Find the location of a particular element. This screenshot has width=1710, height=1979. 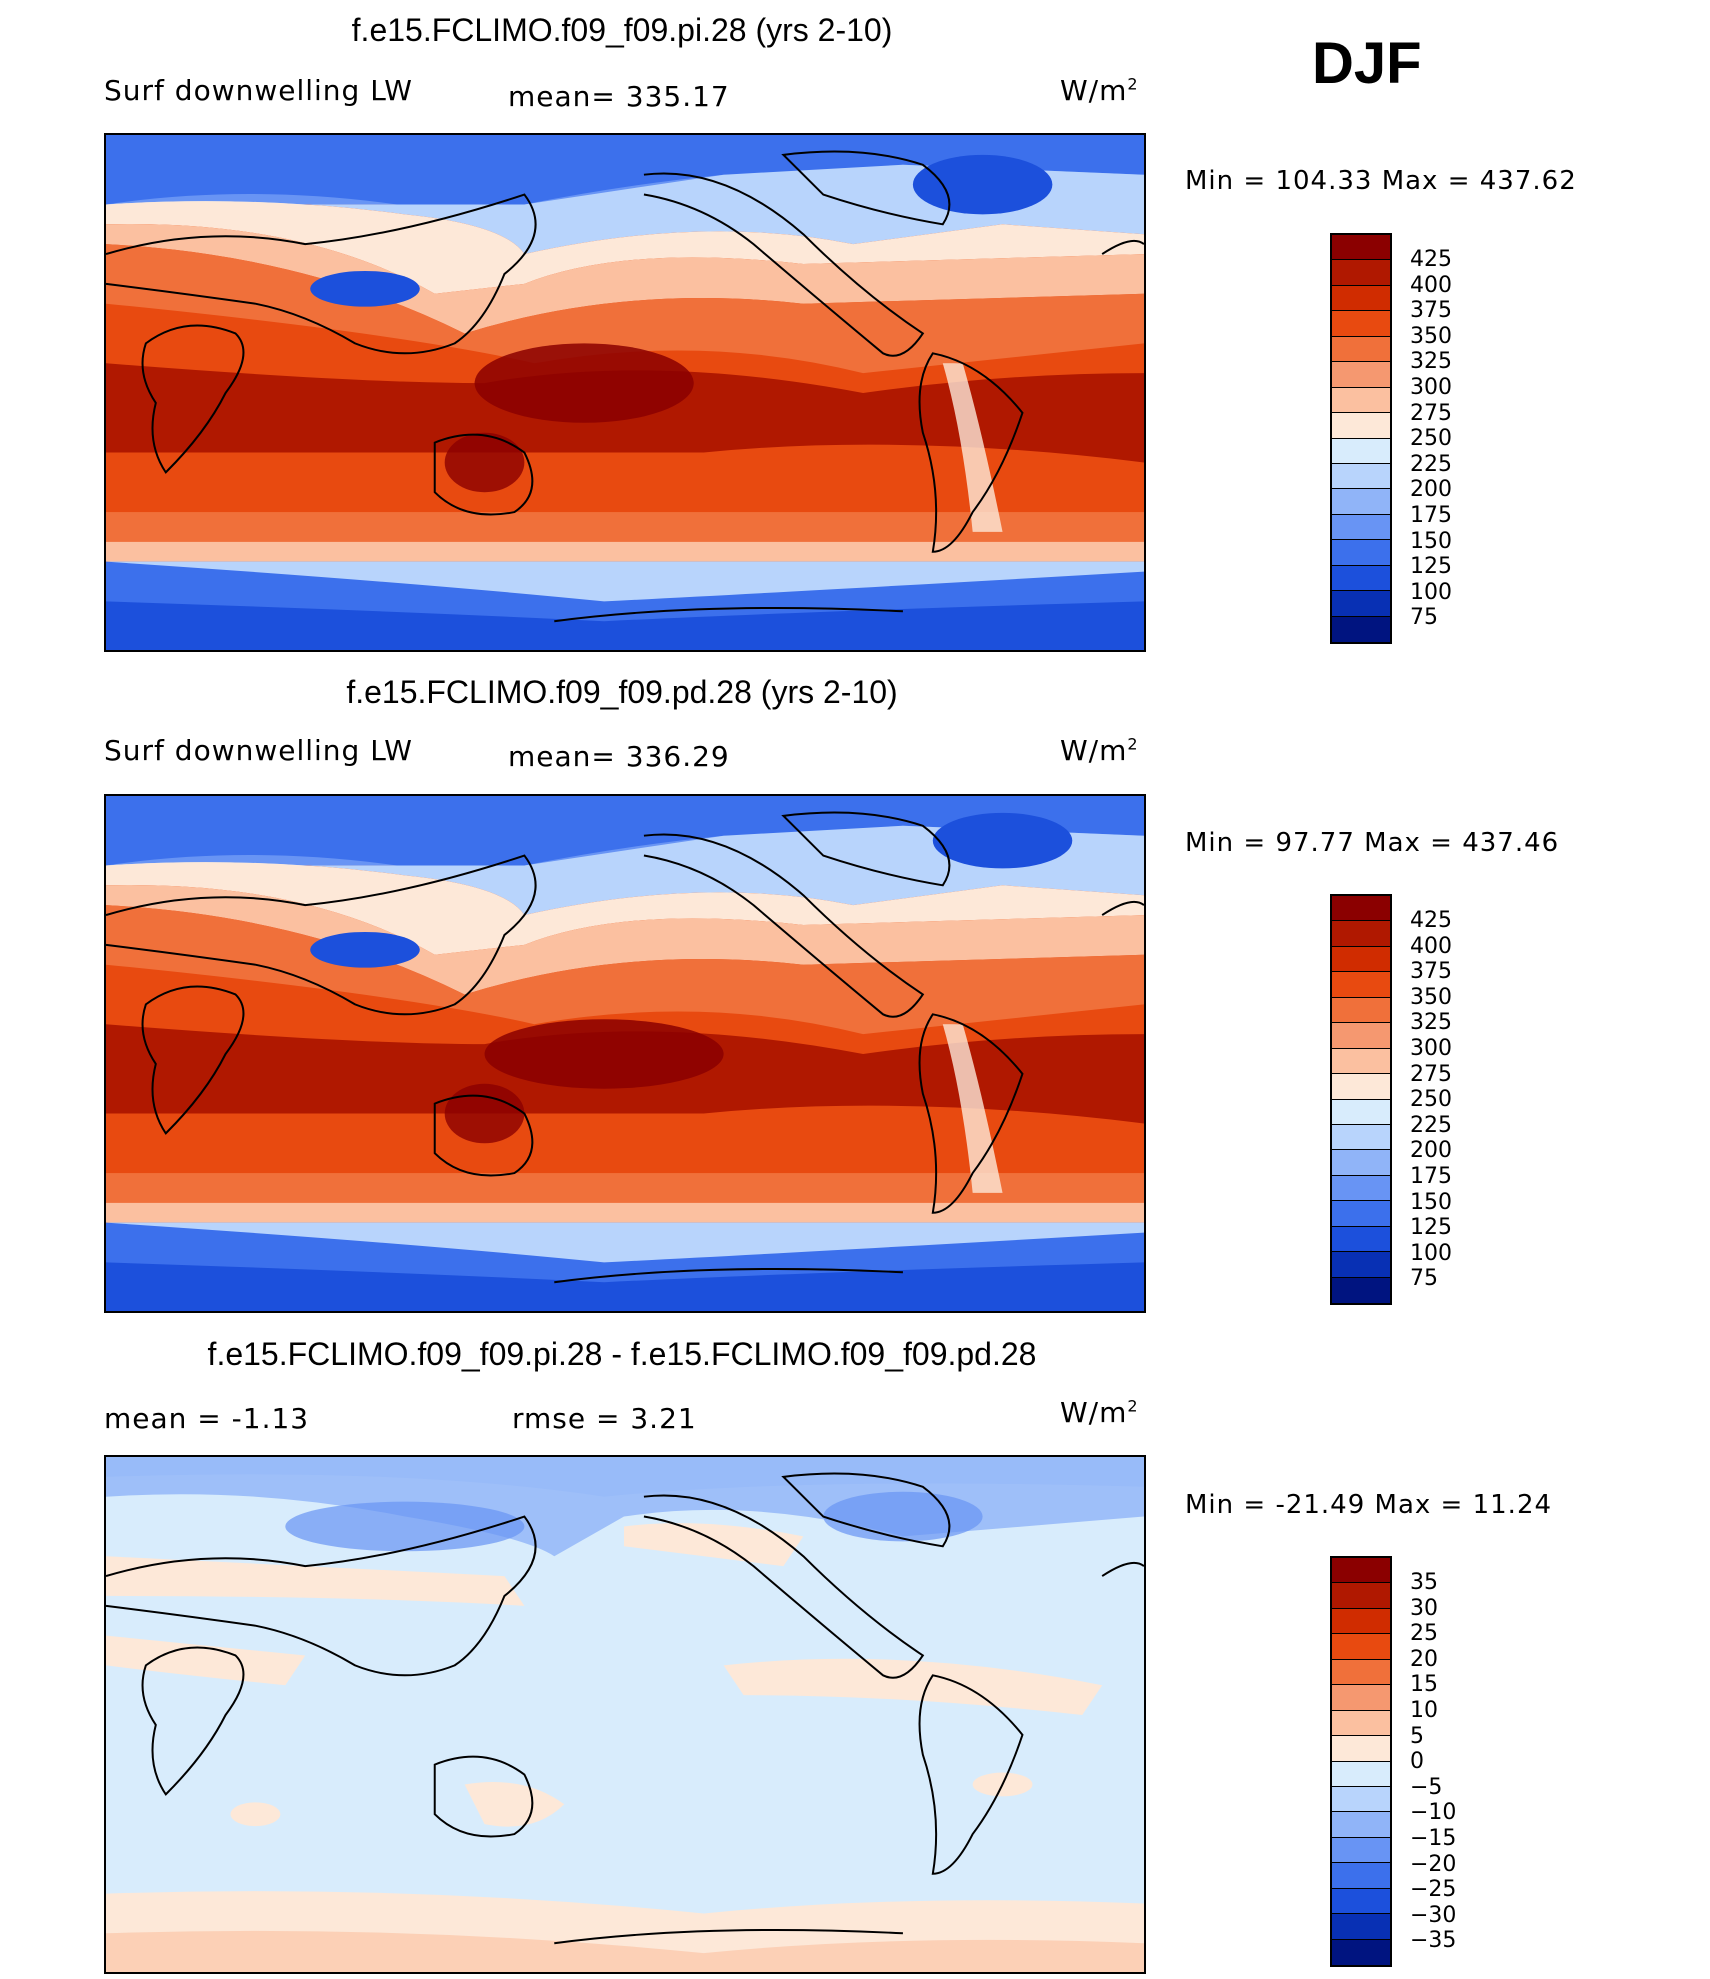

colorbar-label: 325 is located at coordinates (1431, 362).